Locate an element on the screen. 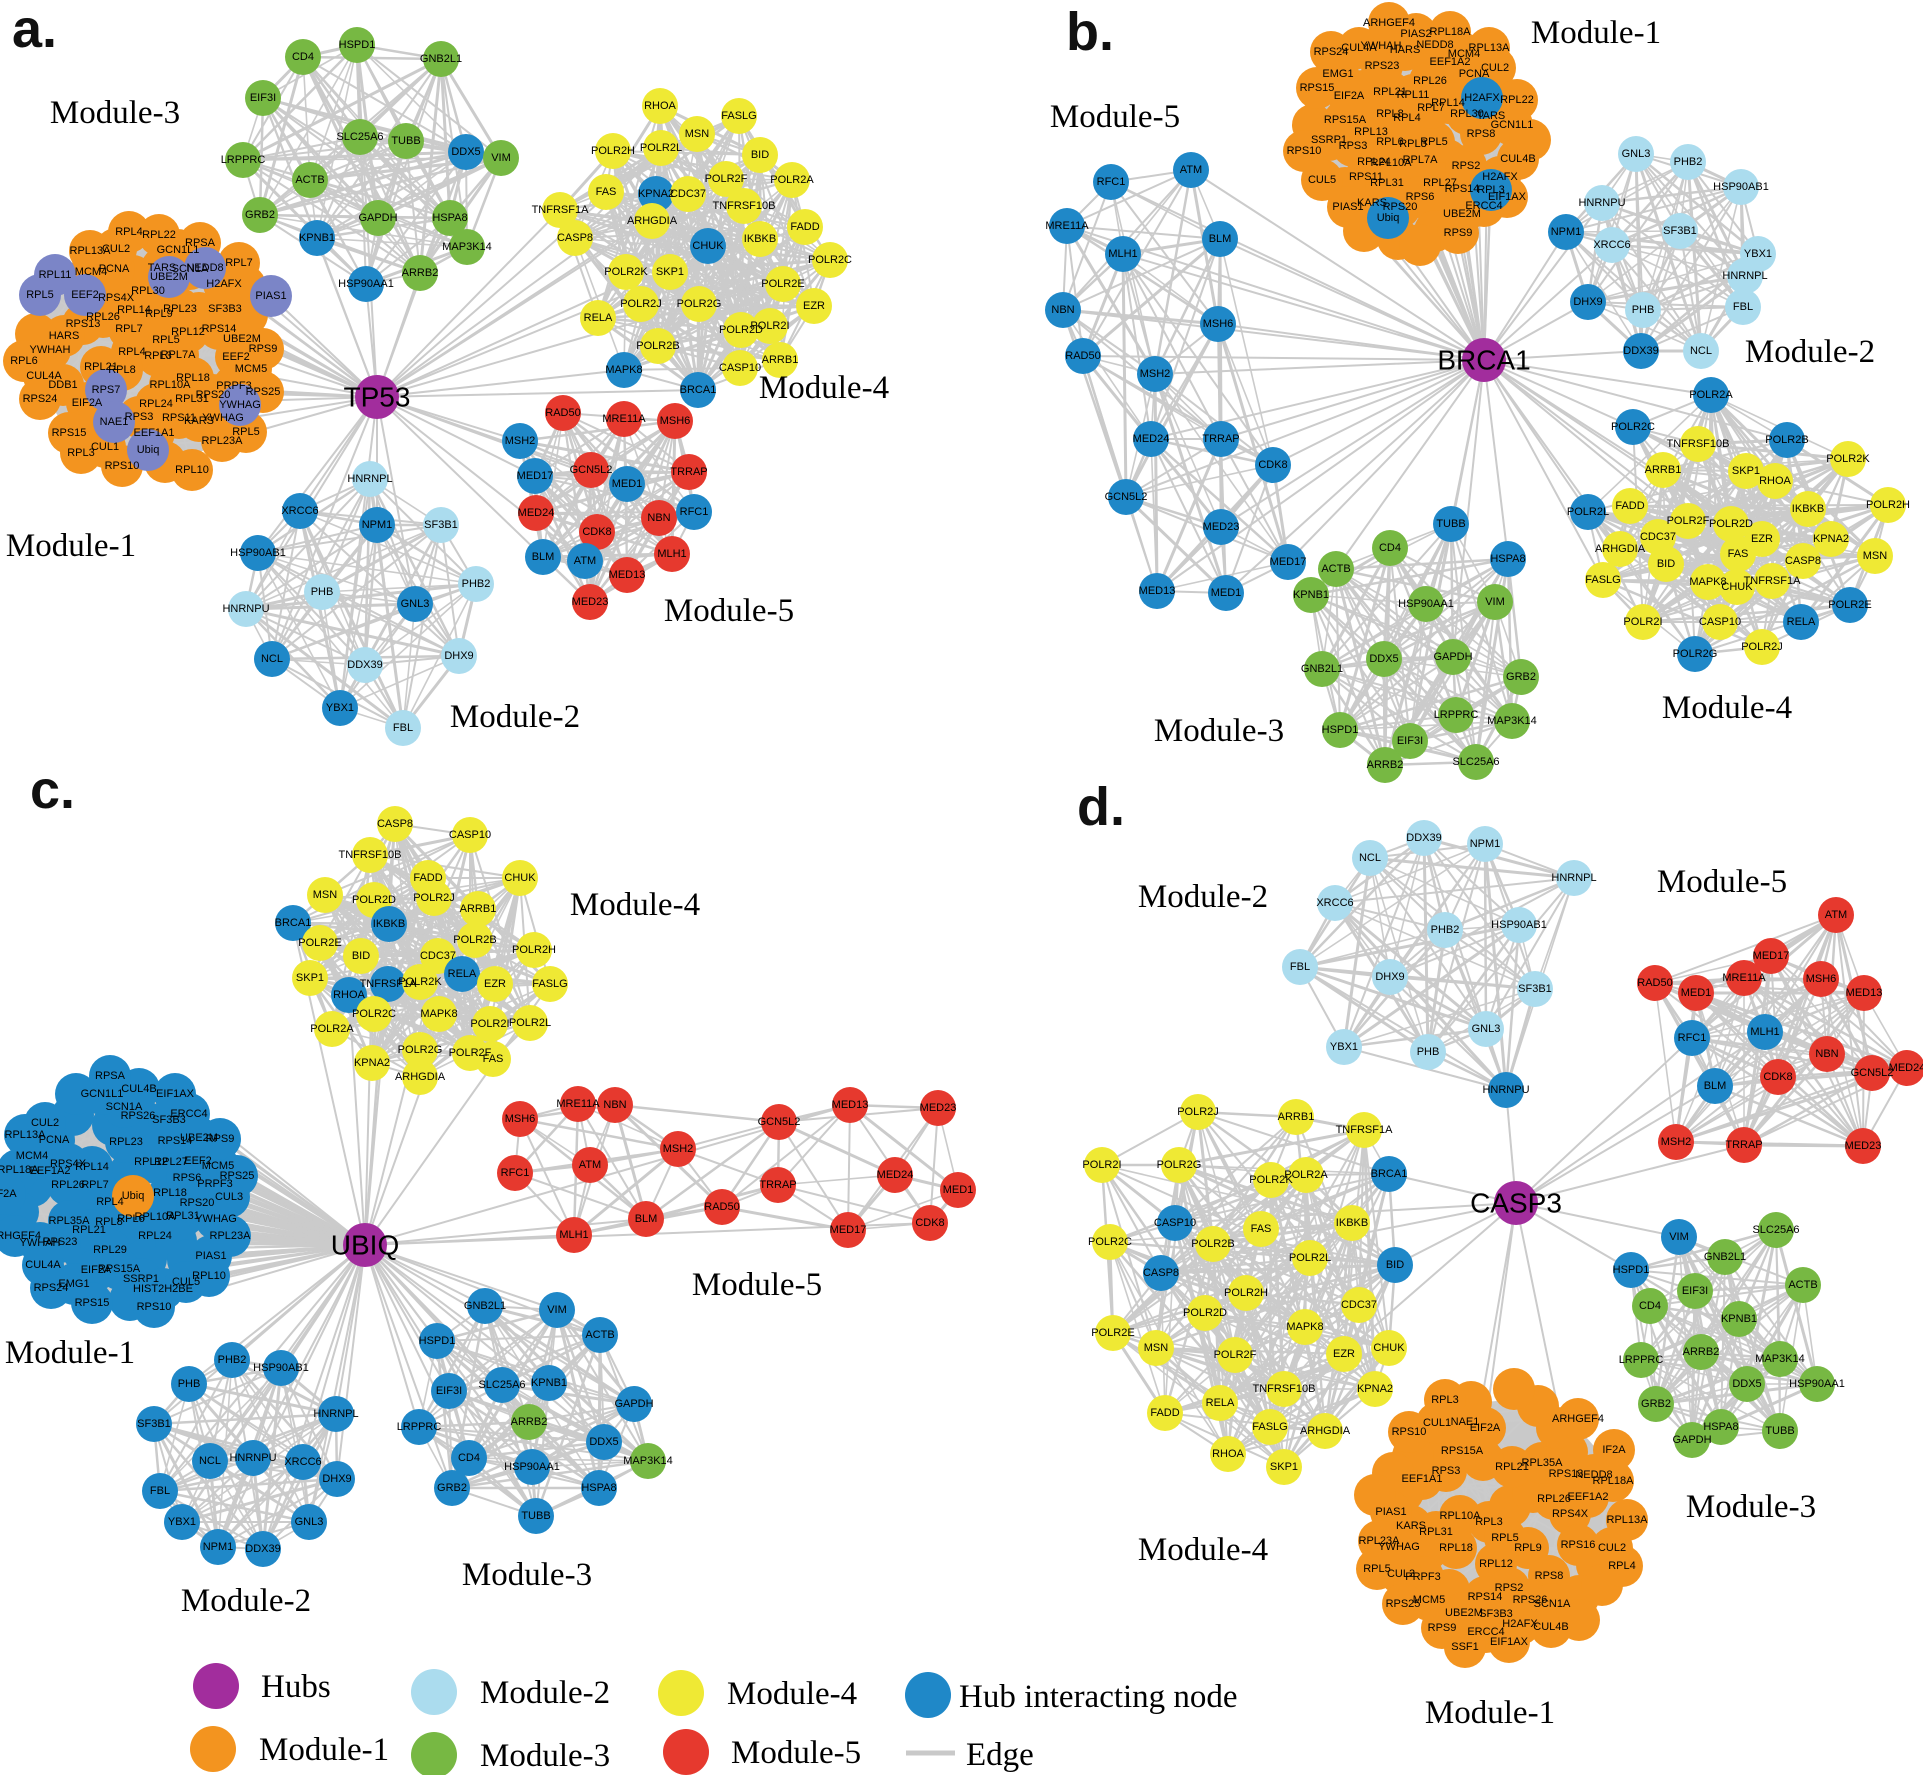  svg-text: PHB2 is located at coordinates (476, 584).